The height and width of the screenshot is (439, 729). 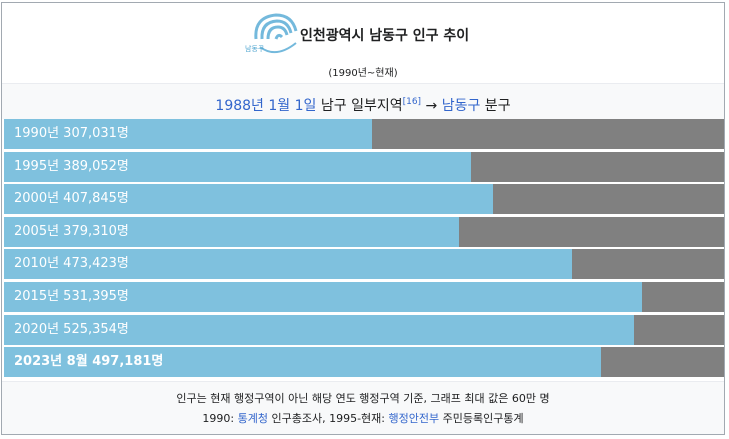 I want to click on chart-subtitle: (1990년~현재), so click(x=363, y=73).